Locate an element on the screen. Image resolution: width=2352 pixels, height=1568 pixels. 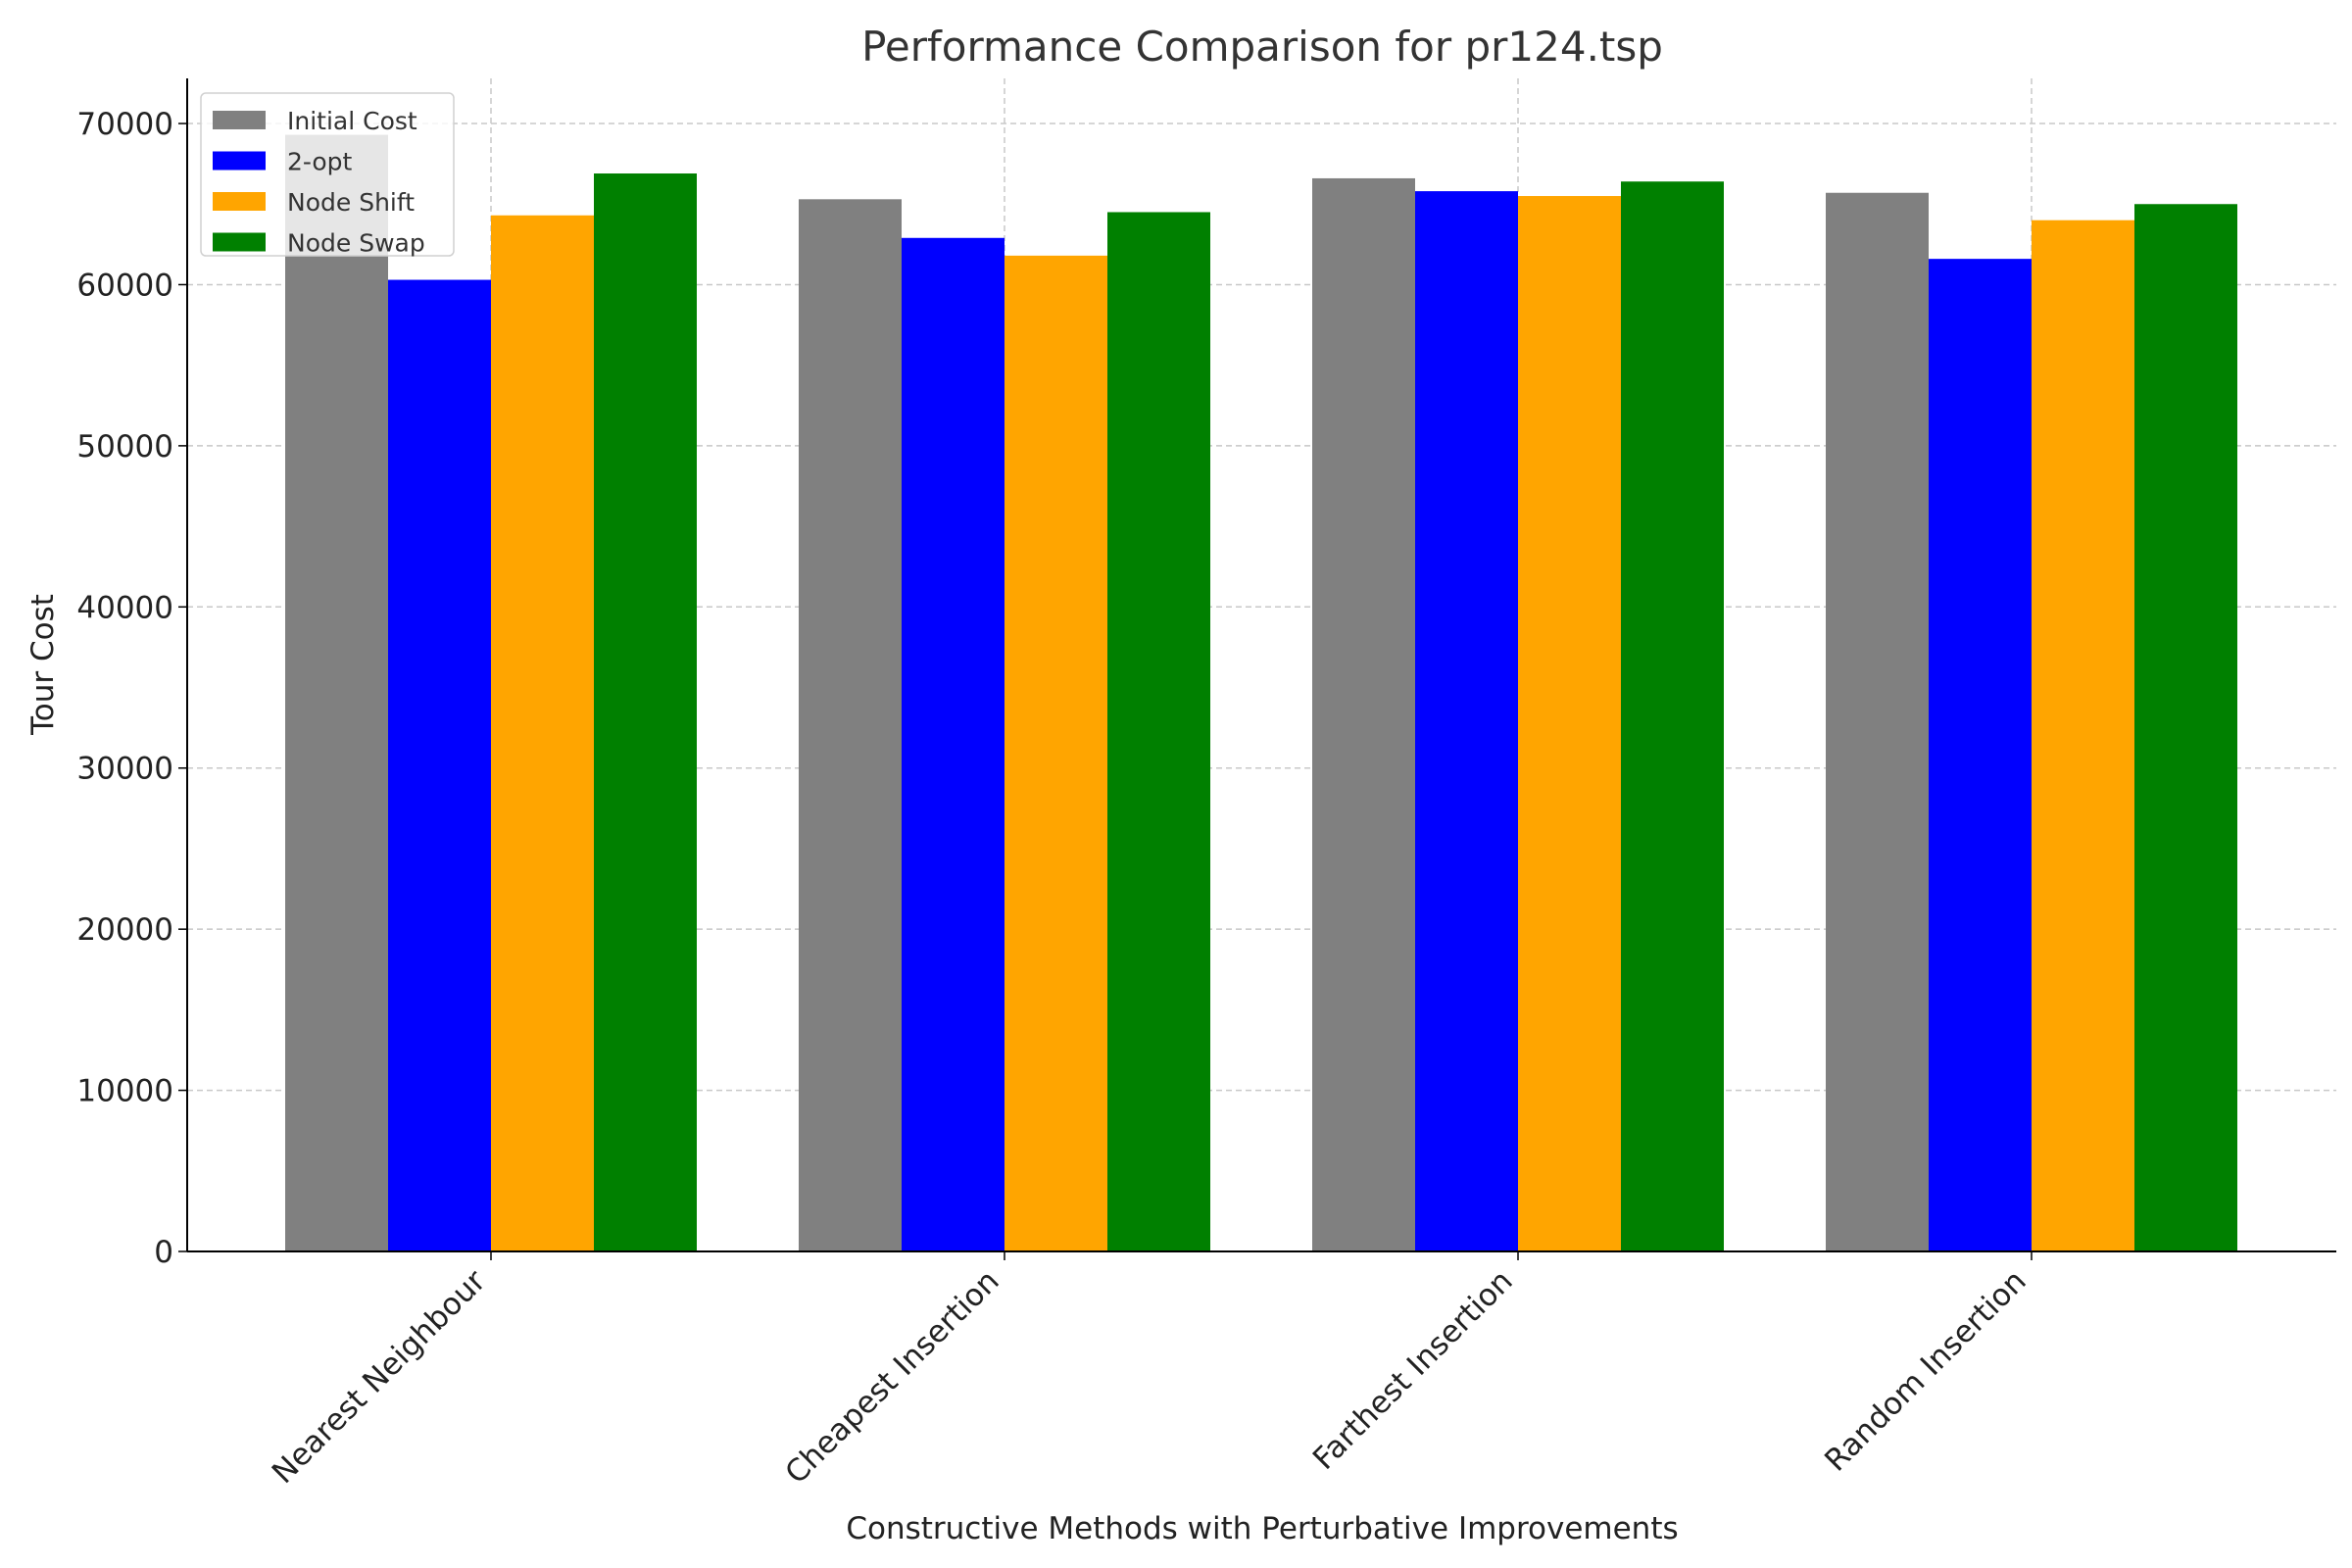
y-axis-label: Tour Cost is located at coordinates (43, 665).